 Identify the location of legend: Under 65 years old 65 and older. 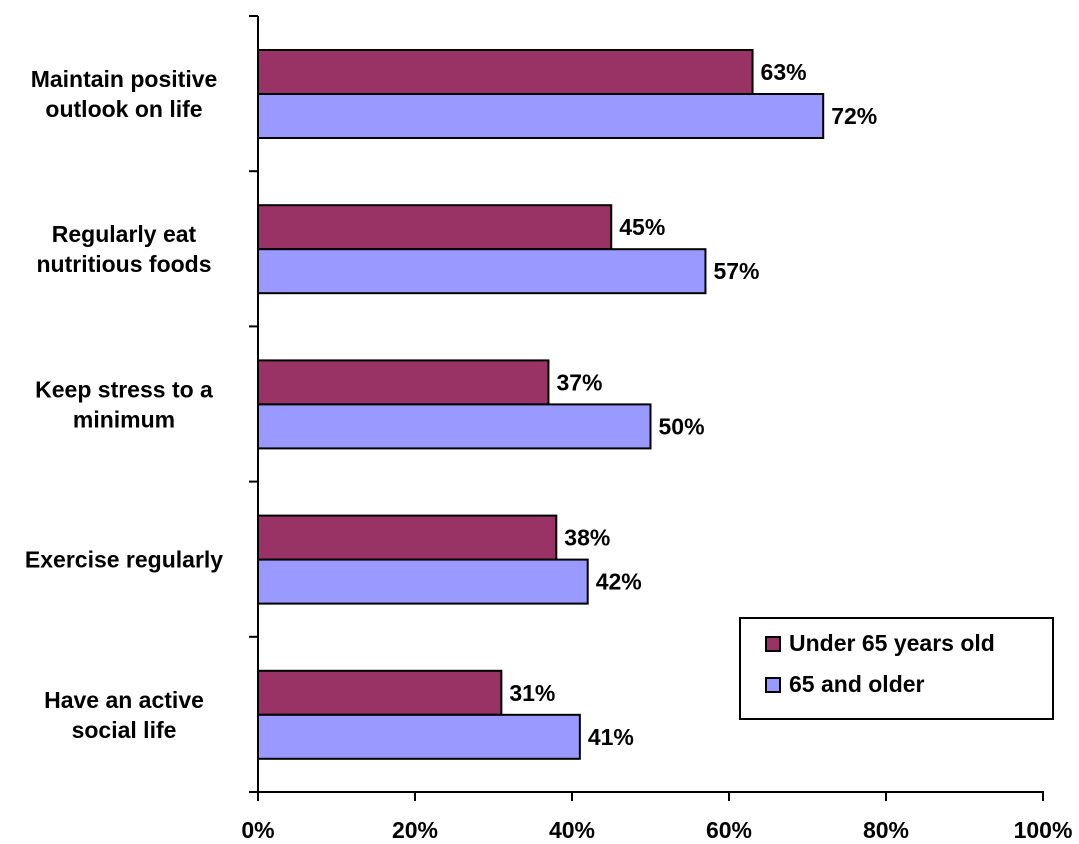
(896, 668).